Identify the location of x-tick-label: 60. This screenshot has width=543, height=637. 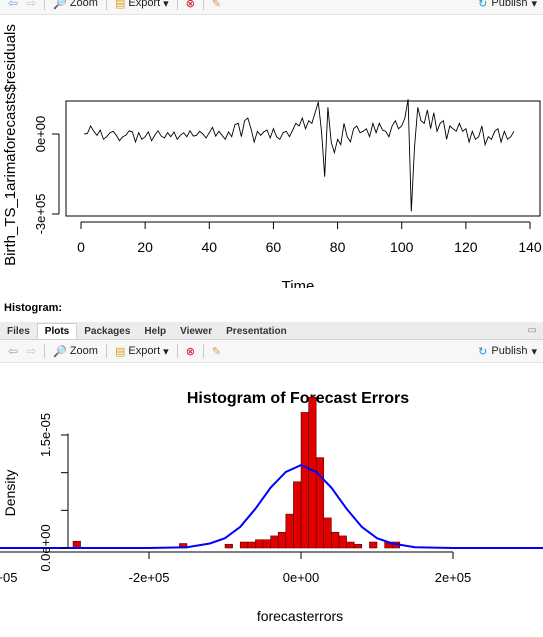
(274, 247).